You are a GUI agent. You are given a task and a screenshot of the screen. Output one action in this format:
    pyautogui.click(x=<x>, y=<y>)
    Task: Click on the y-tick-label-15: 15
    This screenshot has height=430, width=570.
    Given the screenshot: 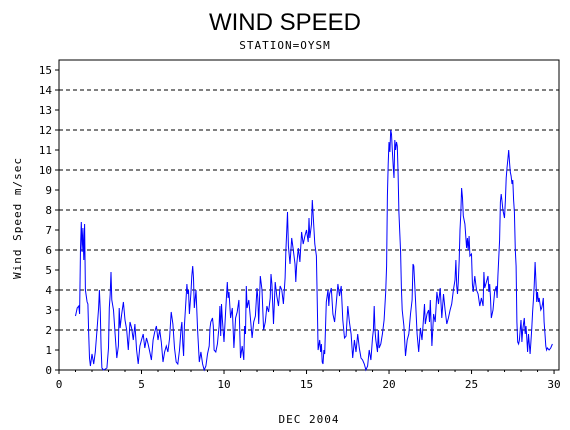 What is the action you would take?
    pyautogui.click(x=45, y=70)
    